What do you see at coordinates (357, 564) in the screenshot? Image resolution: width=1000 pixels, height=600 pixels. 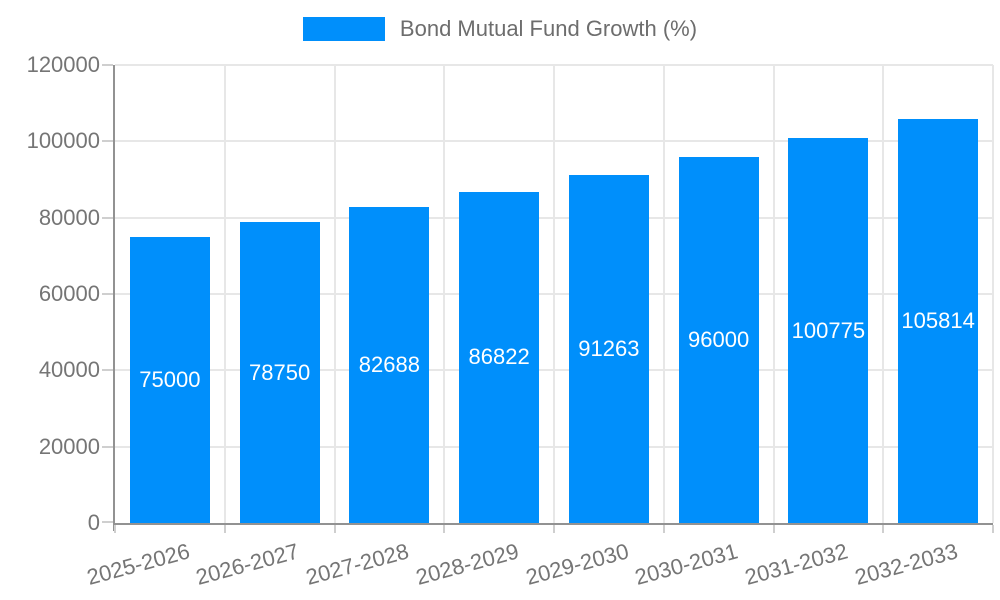 I see `x-tick-label: 2027-2028` at bounding box center [357, 564].